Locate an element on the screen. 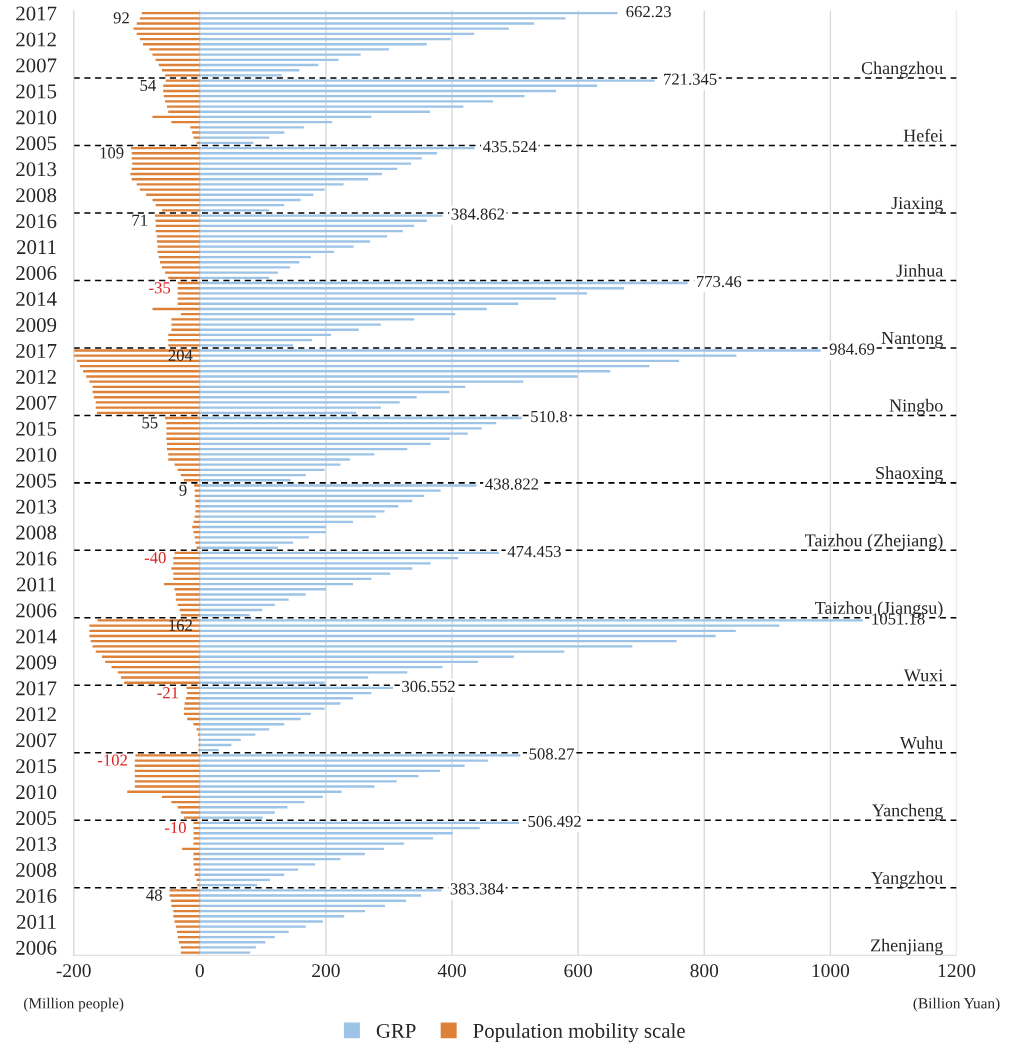 This screenshot has width=1009, height=1052. y-tick-label: 2011 is located at coordinates (36, 247).